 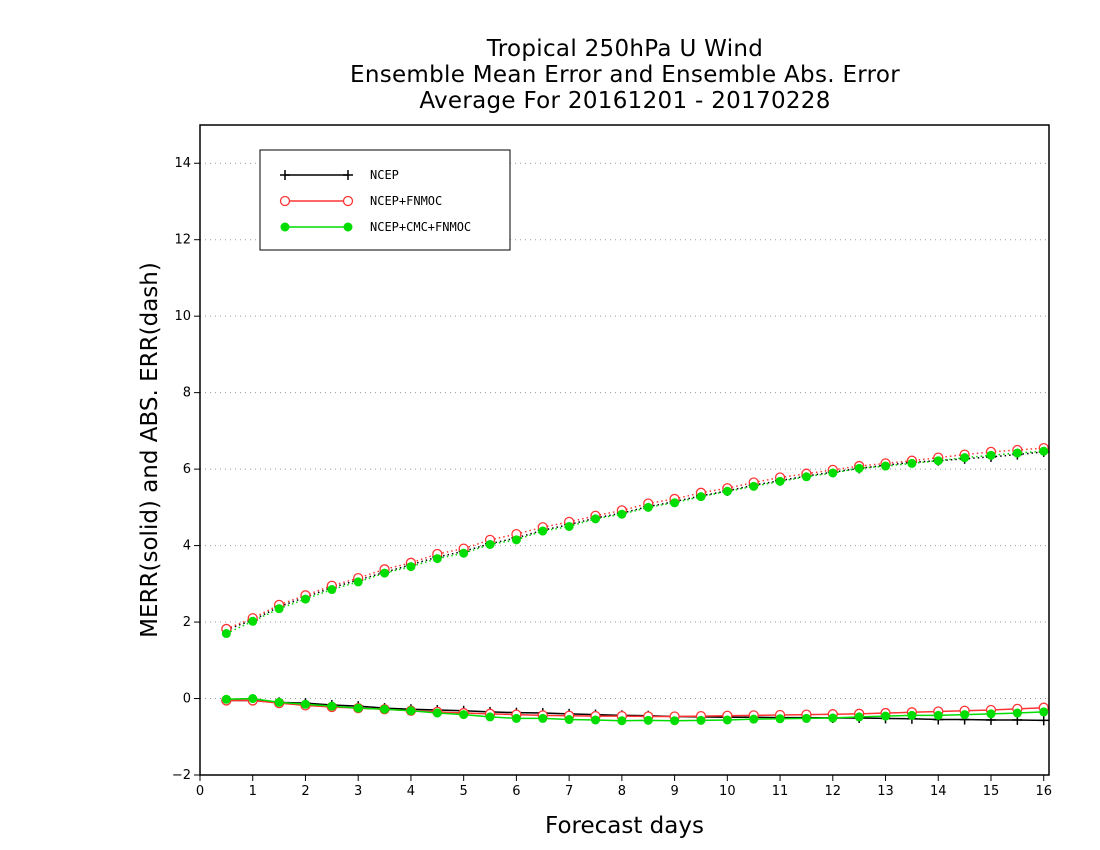 What do you see at coordinates (187, 393) in the screenshot?
I see `y-tick-label: 8` at bounding box center [187, 393].